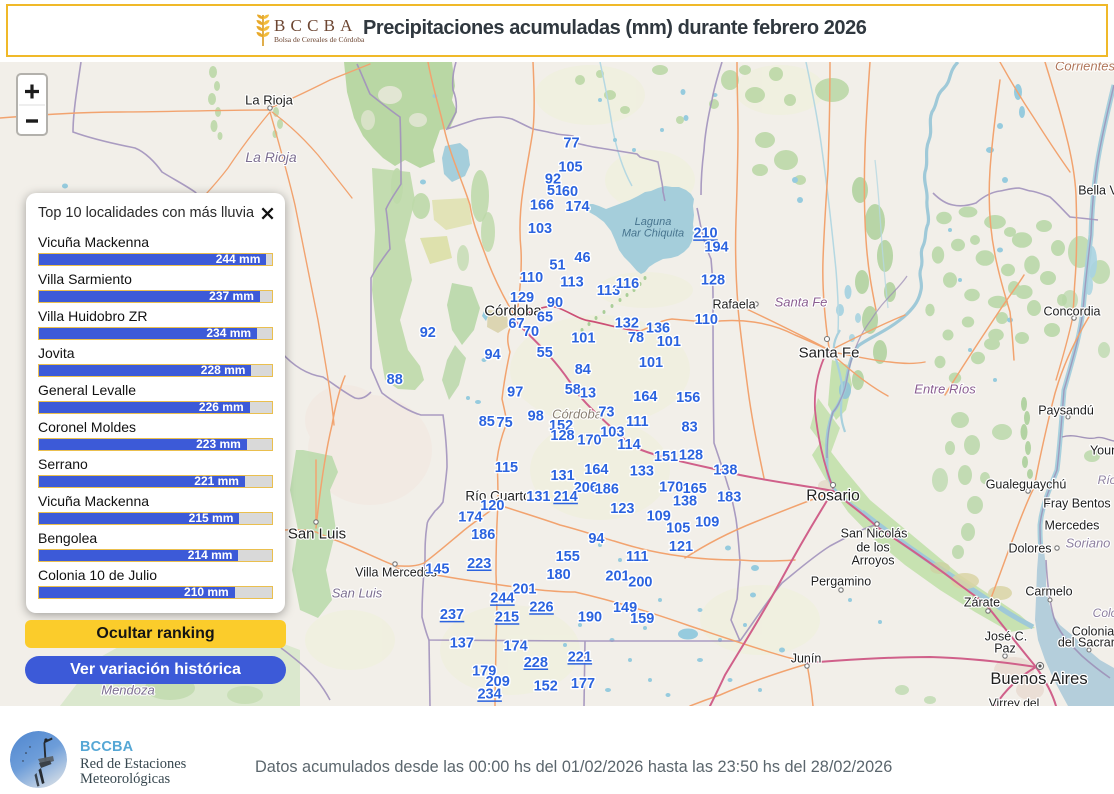 This screenshot has width=1114, height=794. Describe the element at coordinates (681, 547) in the screenshot. I see `svg-text: 121` at that location.